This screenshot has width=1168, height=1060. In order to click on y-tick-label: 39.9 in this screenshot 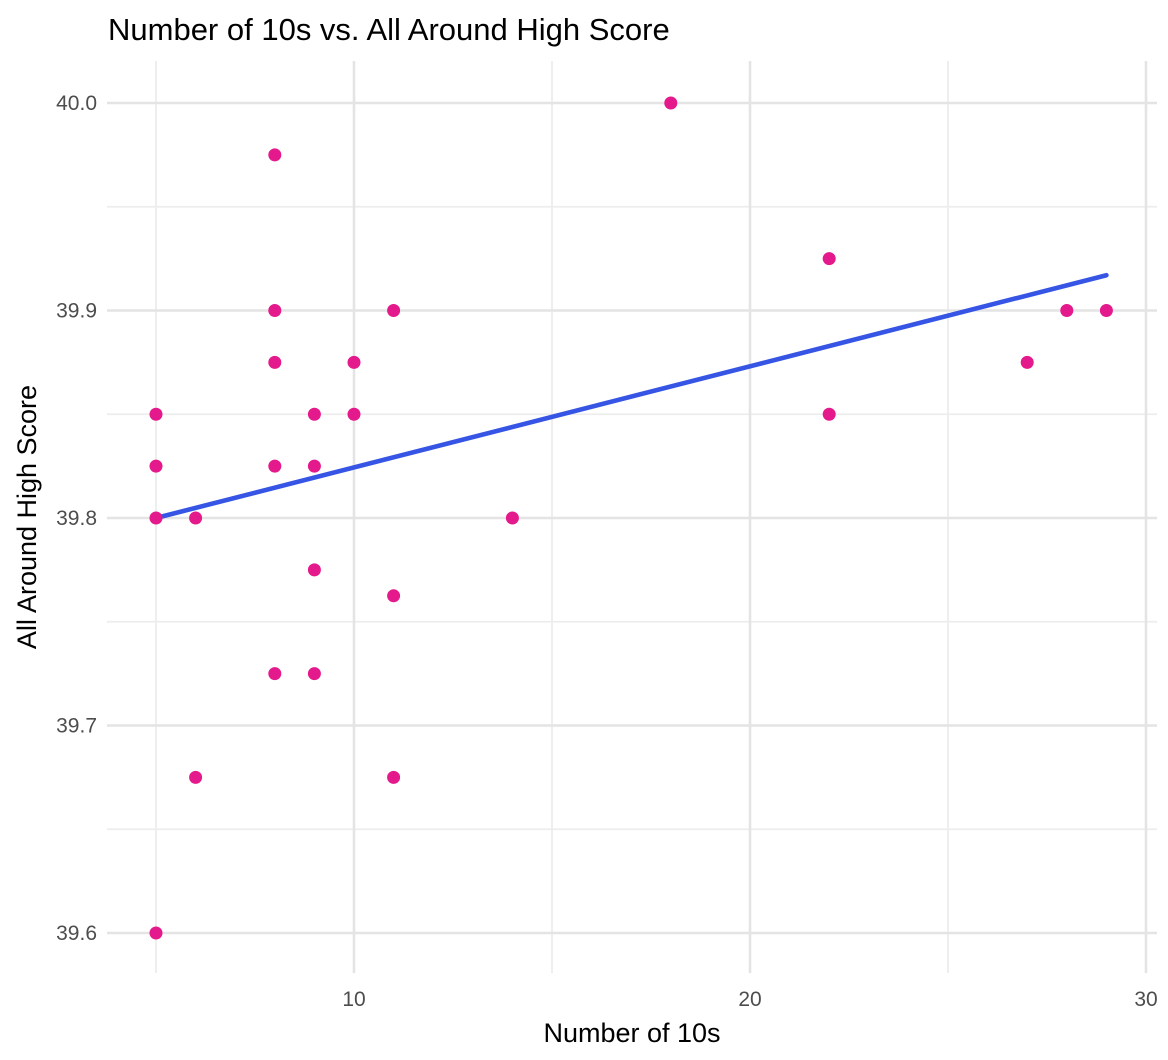, I will do `click(76, 310)`.